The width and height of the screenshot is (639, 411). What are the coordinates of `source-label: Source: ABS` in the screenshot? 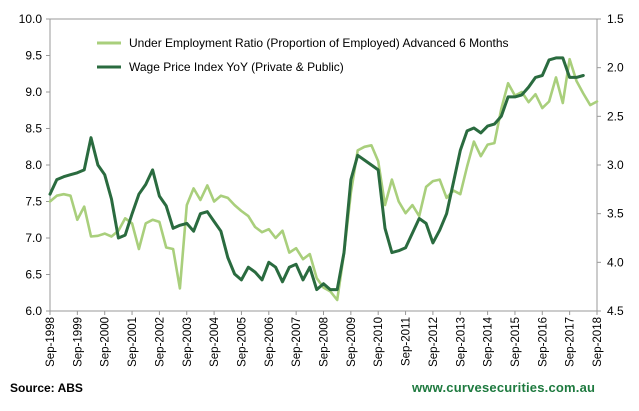 It's located at (46, 388).